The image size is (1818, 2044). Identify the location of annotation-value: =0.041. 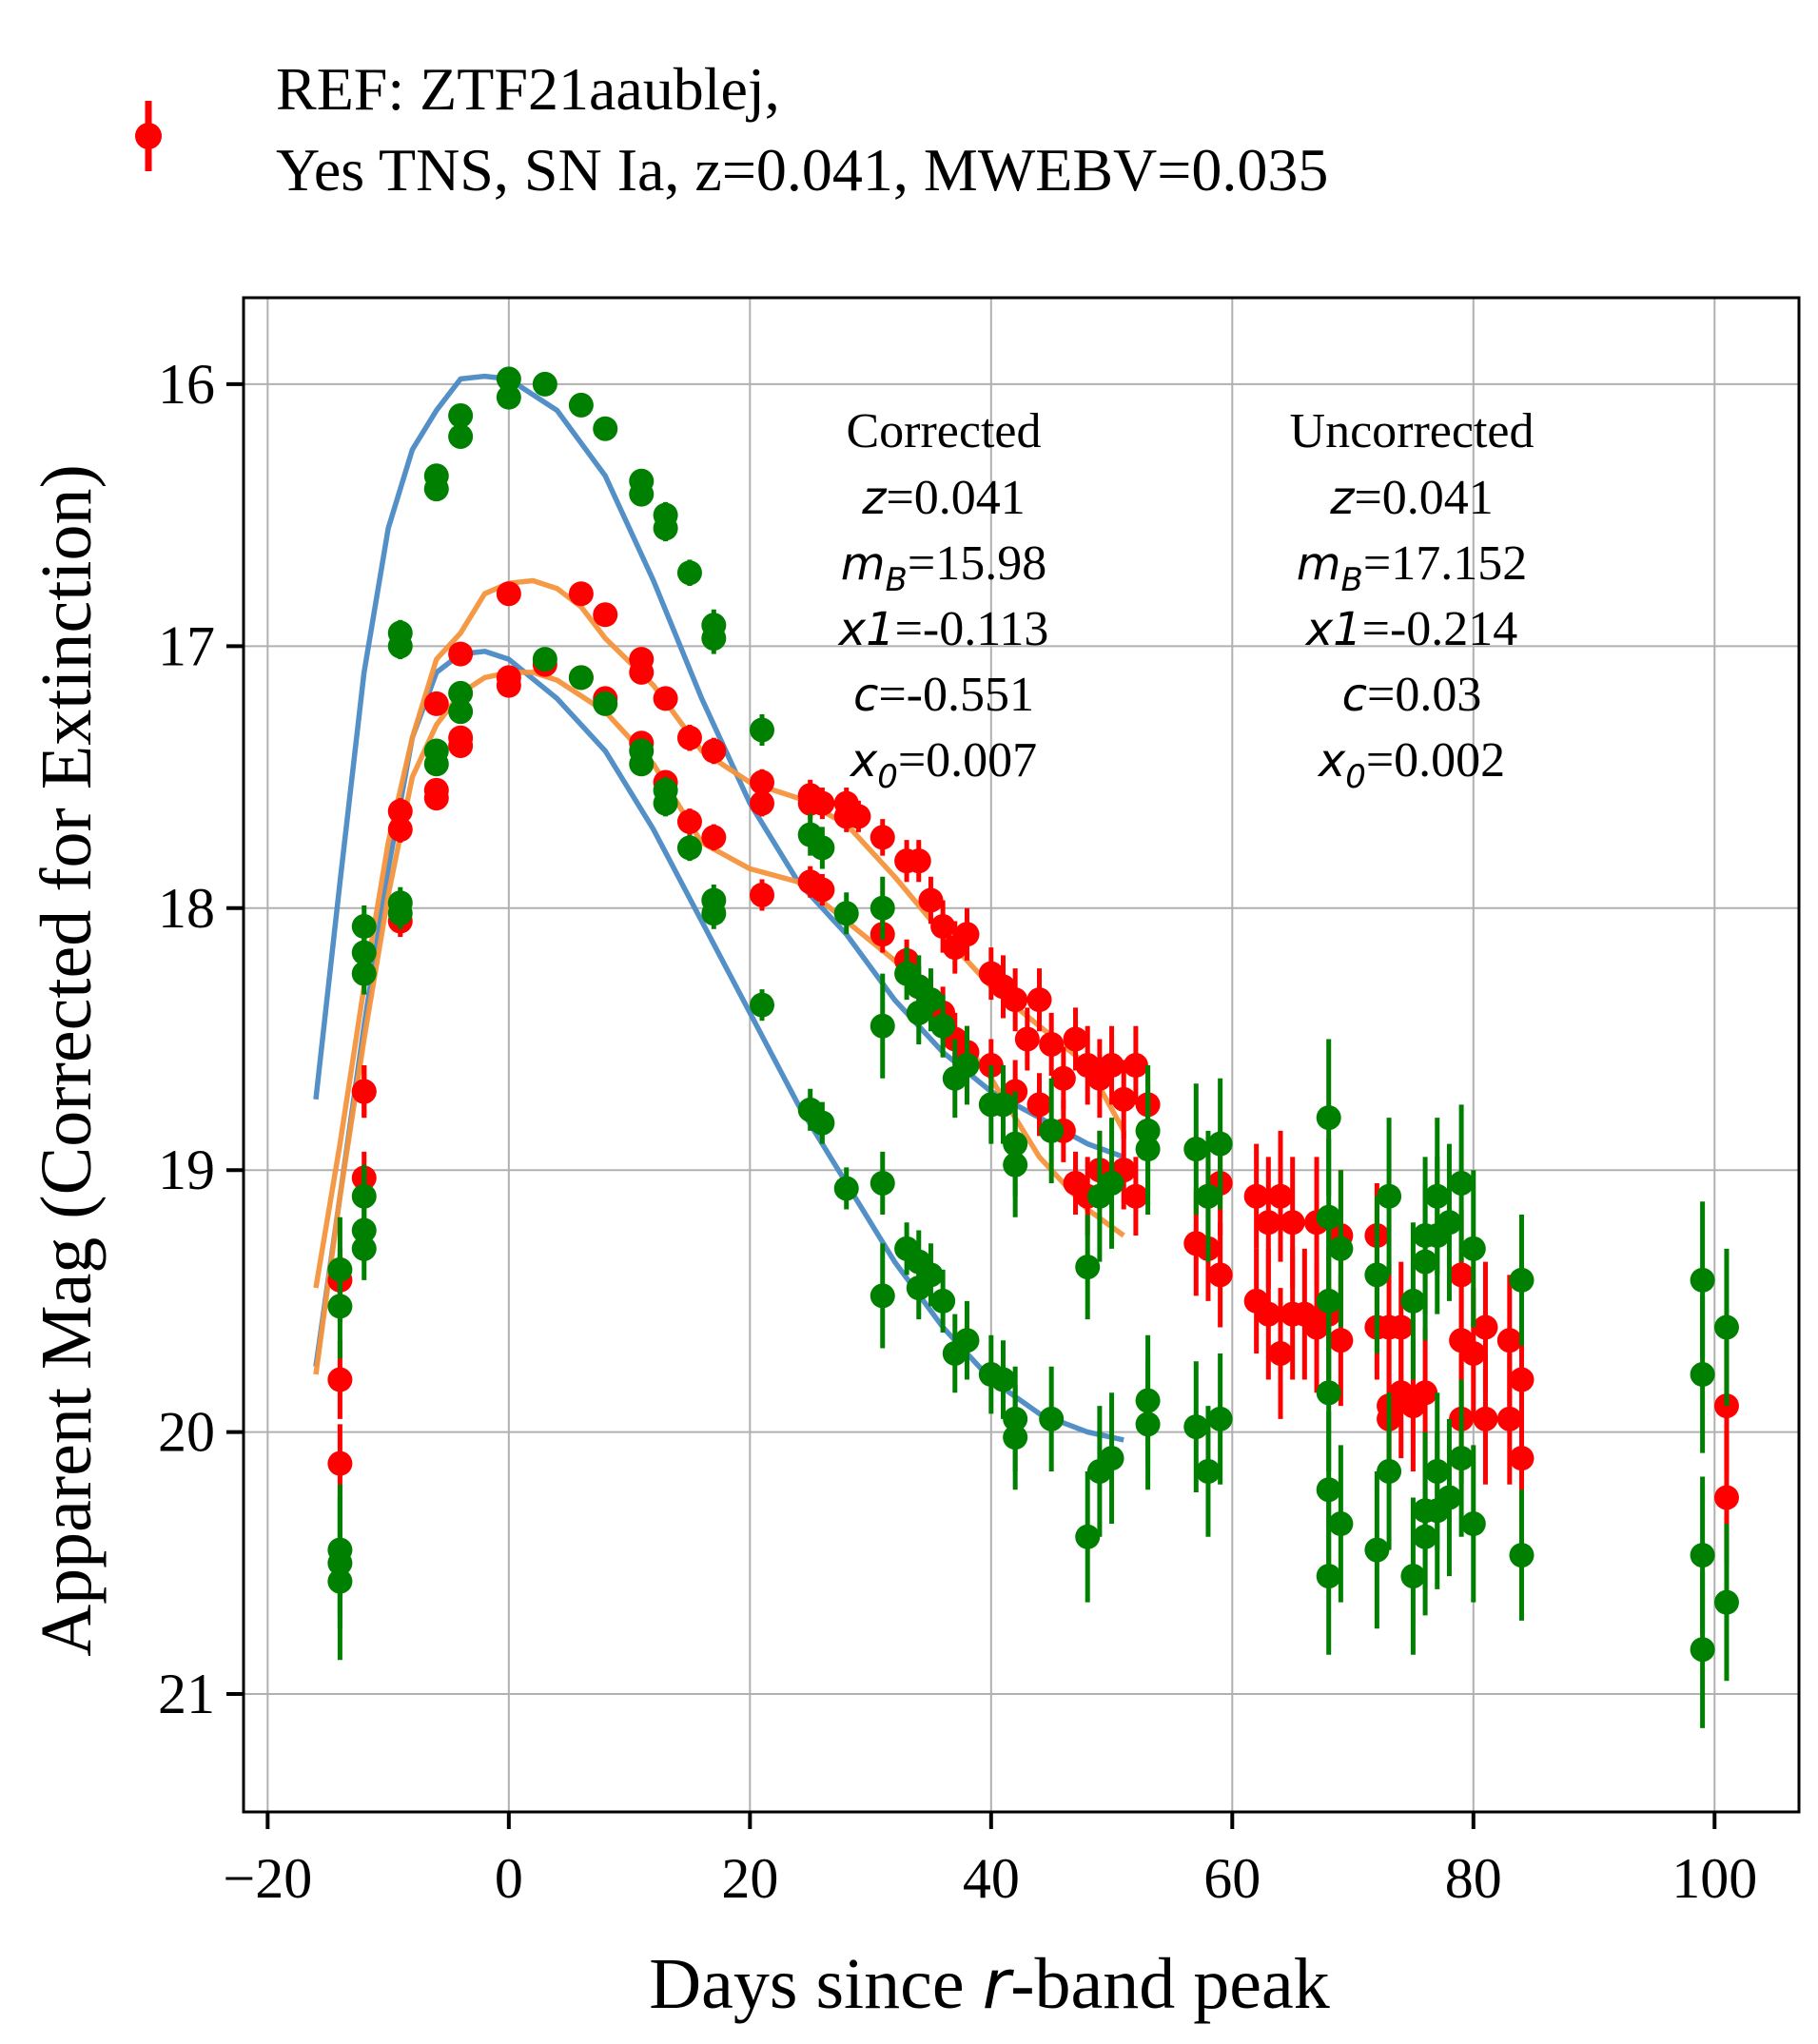
(955, 498).